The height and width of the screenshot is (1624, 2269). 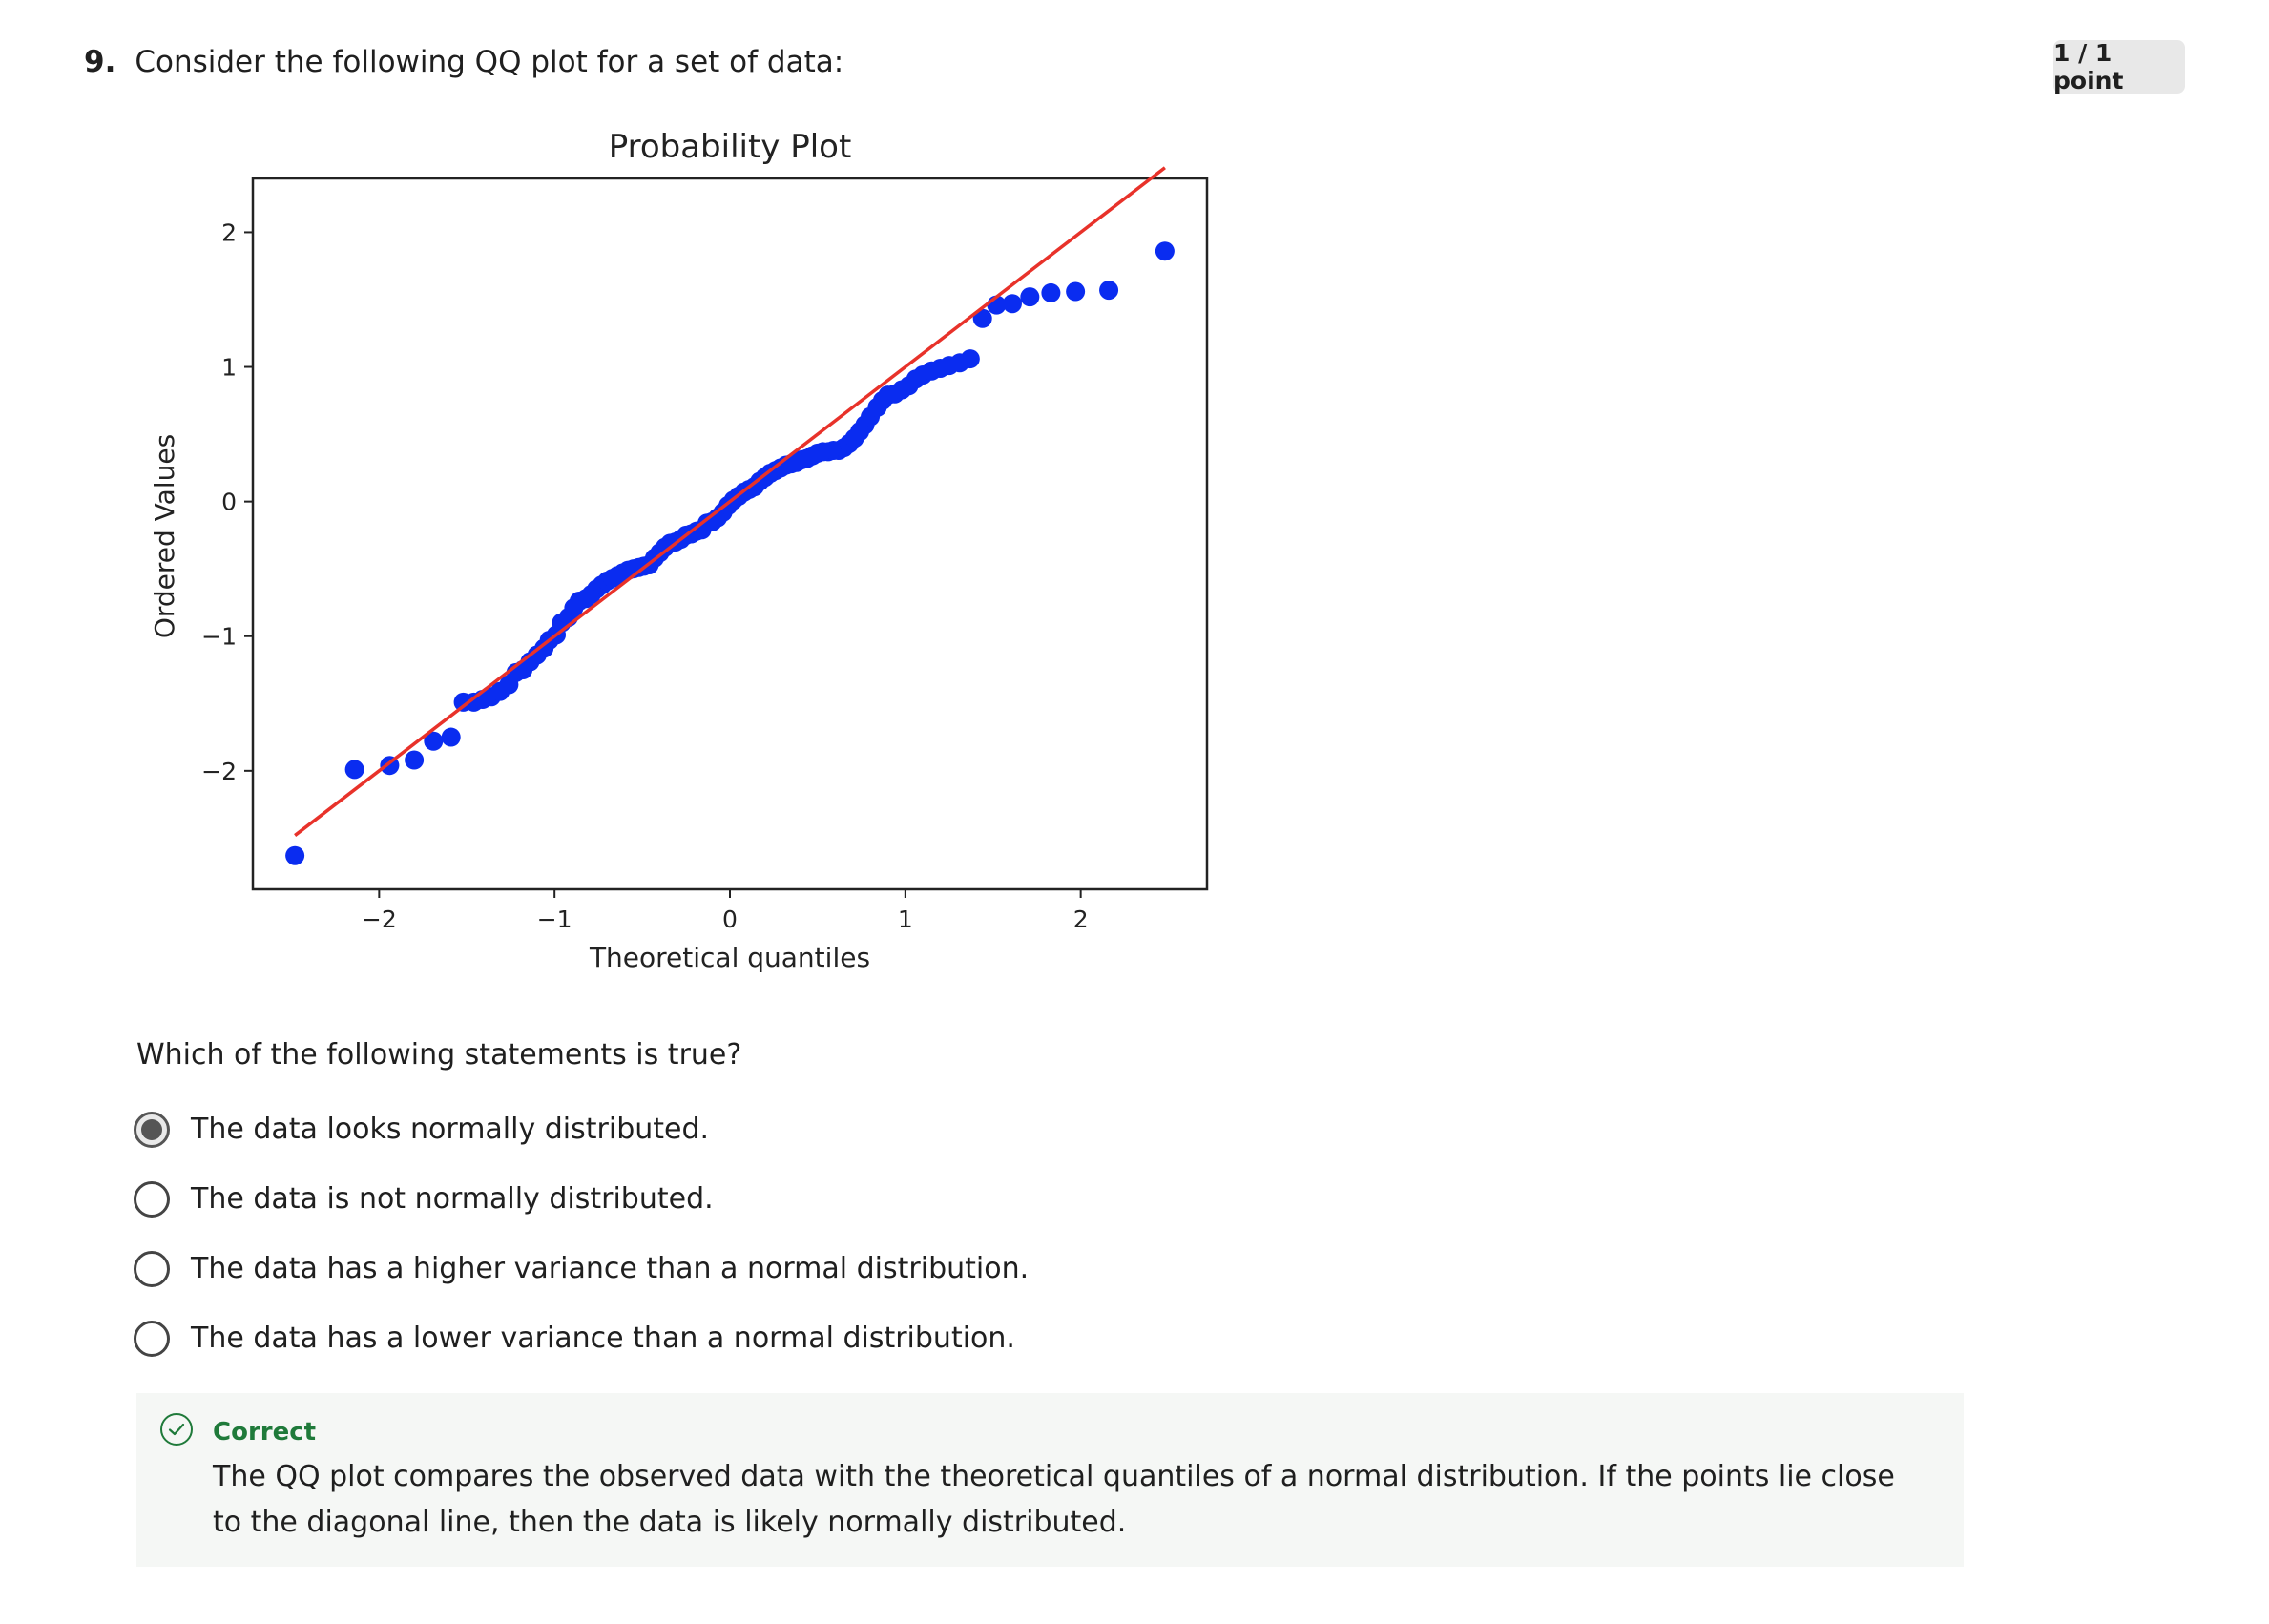 I want to click on feedback-title: Correct, so click(x=265, y=1432).